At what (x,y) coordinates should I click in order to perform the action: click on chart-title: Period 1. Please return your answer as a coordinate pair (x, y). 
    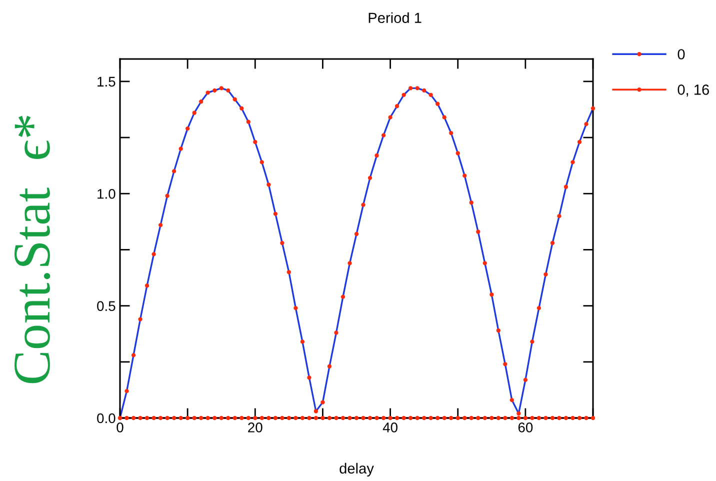
    Looking at the image, I should click on (395, 18).